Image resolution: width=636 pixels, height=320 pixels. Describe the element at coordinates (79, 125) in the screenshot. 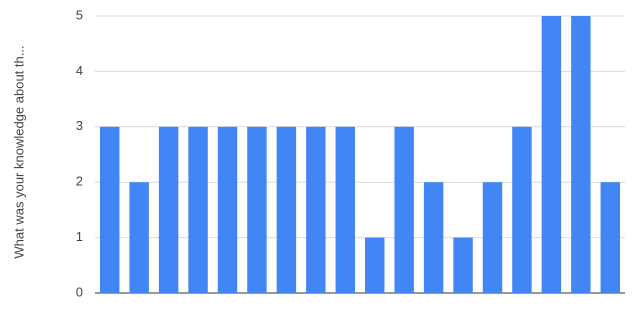

I see `y-tick-label: 3` at that location.